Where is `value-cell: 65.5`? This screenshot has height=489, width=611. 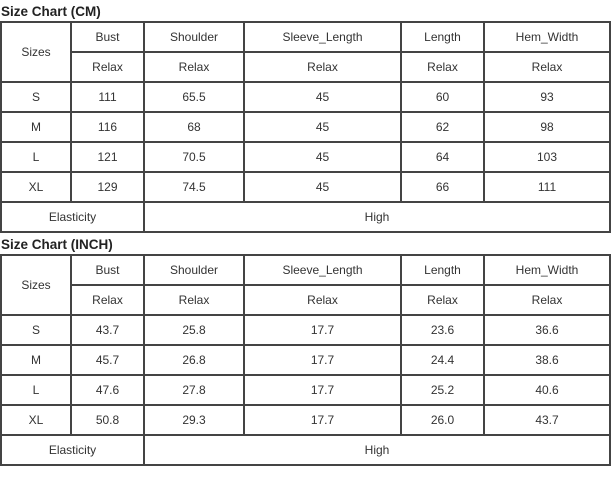 value-cell: 65.5 is located at coordinates (194, 97).